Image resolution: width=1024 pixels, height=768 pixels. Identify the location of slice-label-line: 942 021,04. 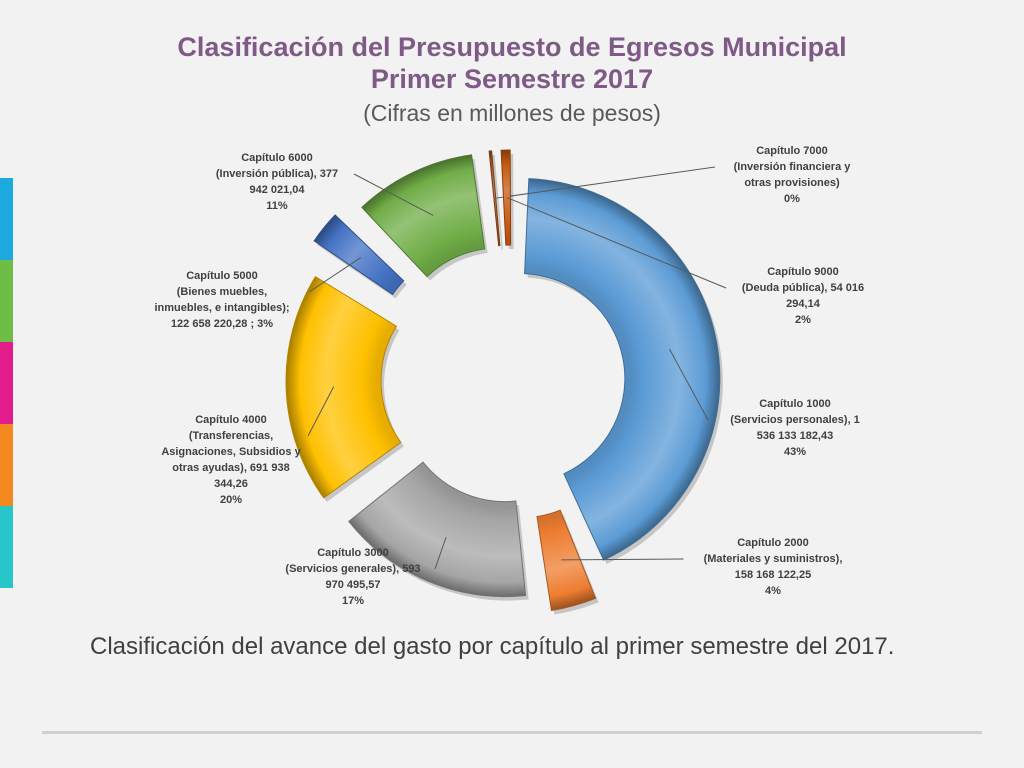
(277, 190).